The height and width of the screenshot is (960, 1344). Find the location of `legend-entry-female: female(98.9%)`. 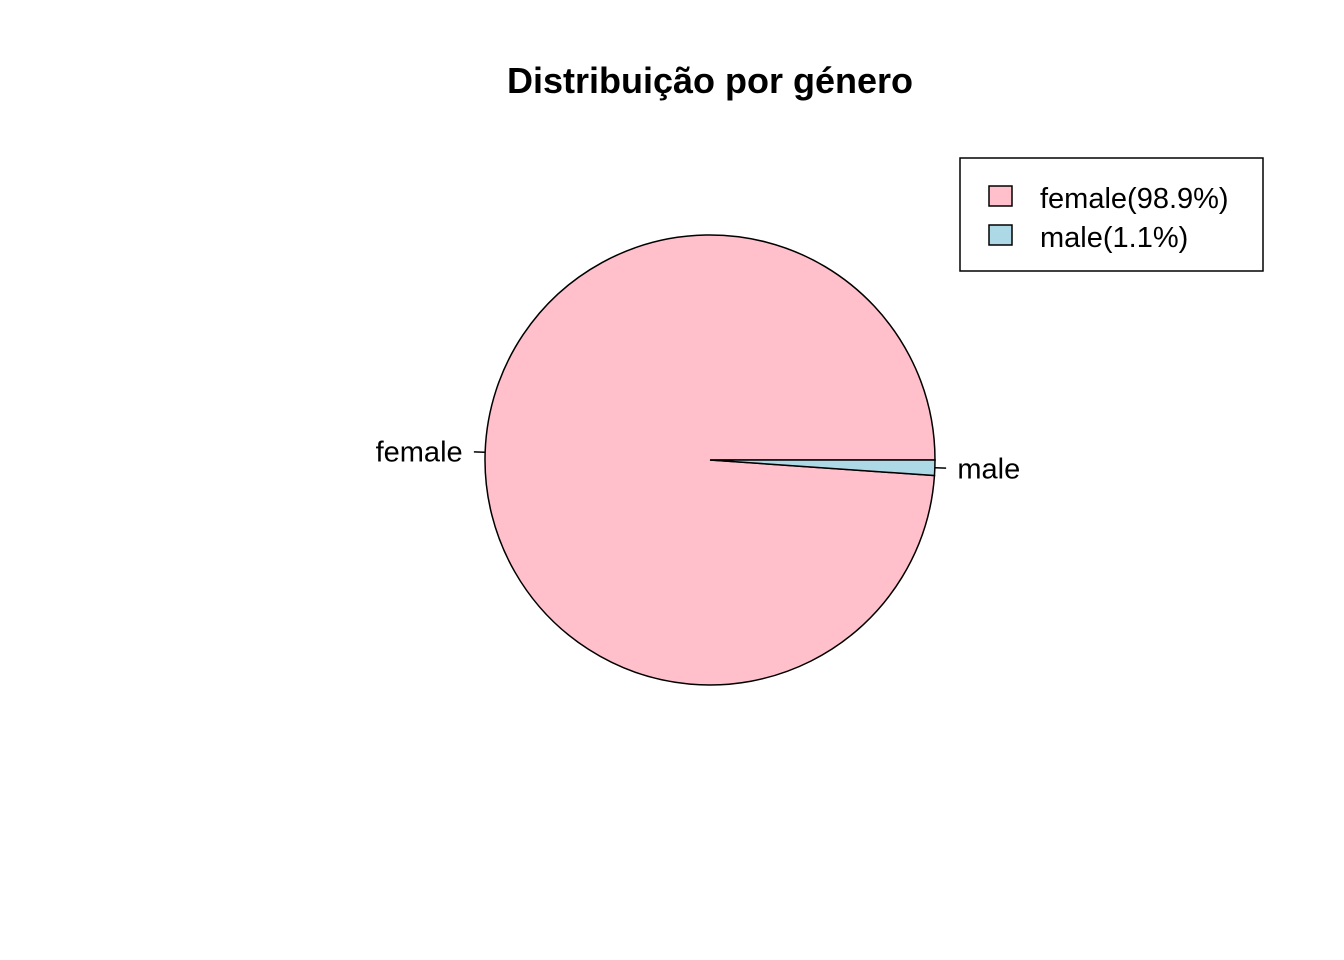

legend-entry-female: female(98.9%) is located at coordinates (1134, 199).